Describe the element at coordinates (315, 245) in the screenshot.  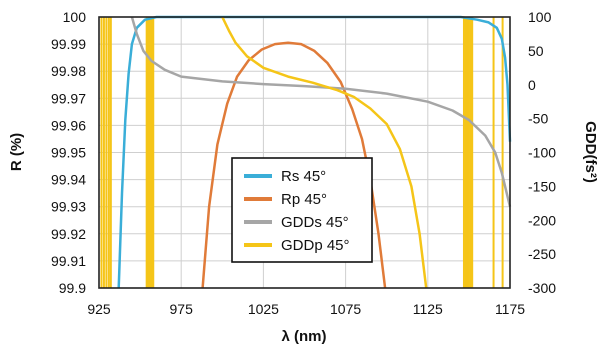
I see `legend-label: GDDp 45°` at that location.